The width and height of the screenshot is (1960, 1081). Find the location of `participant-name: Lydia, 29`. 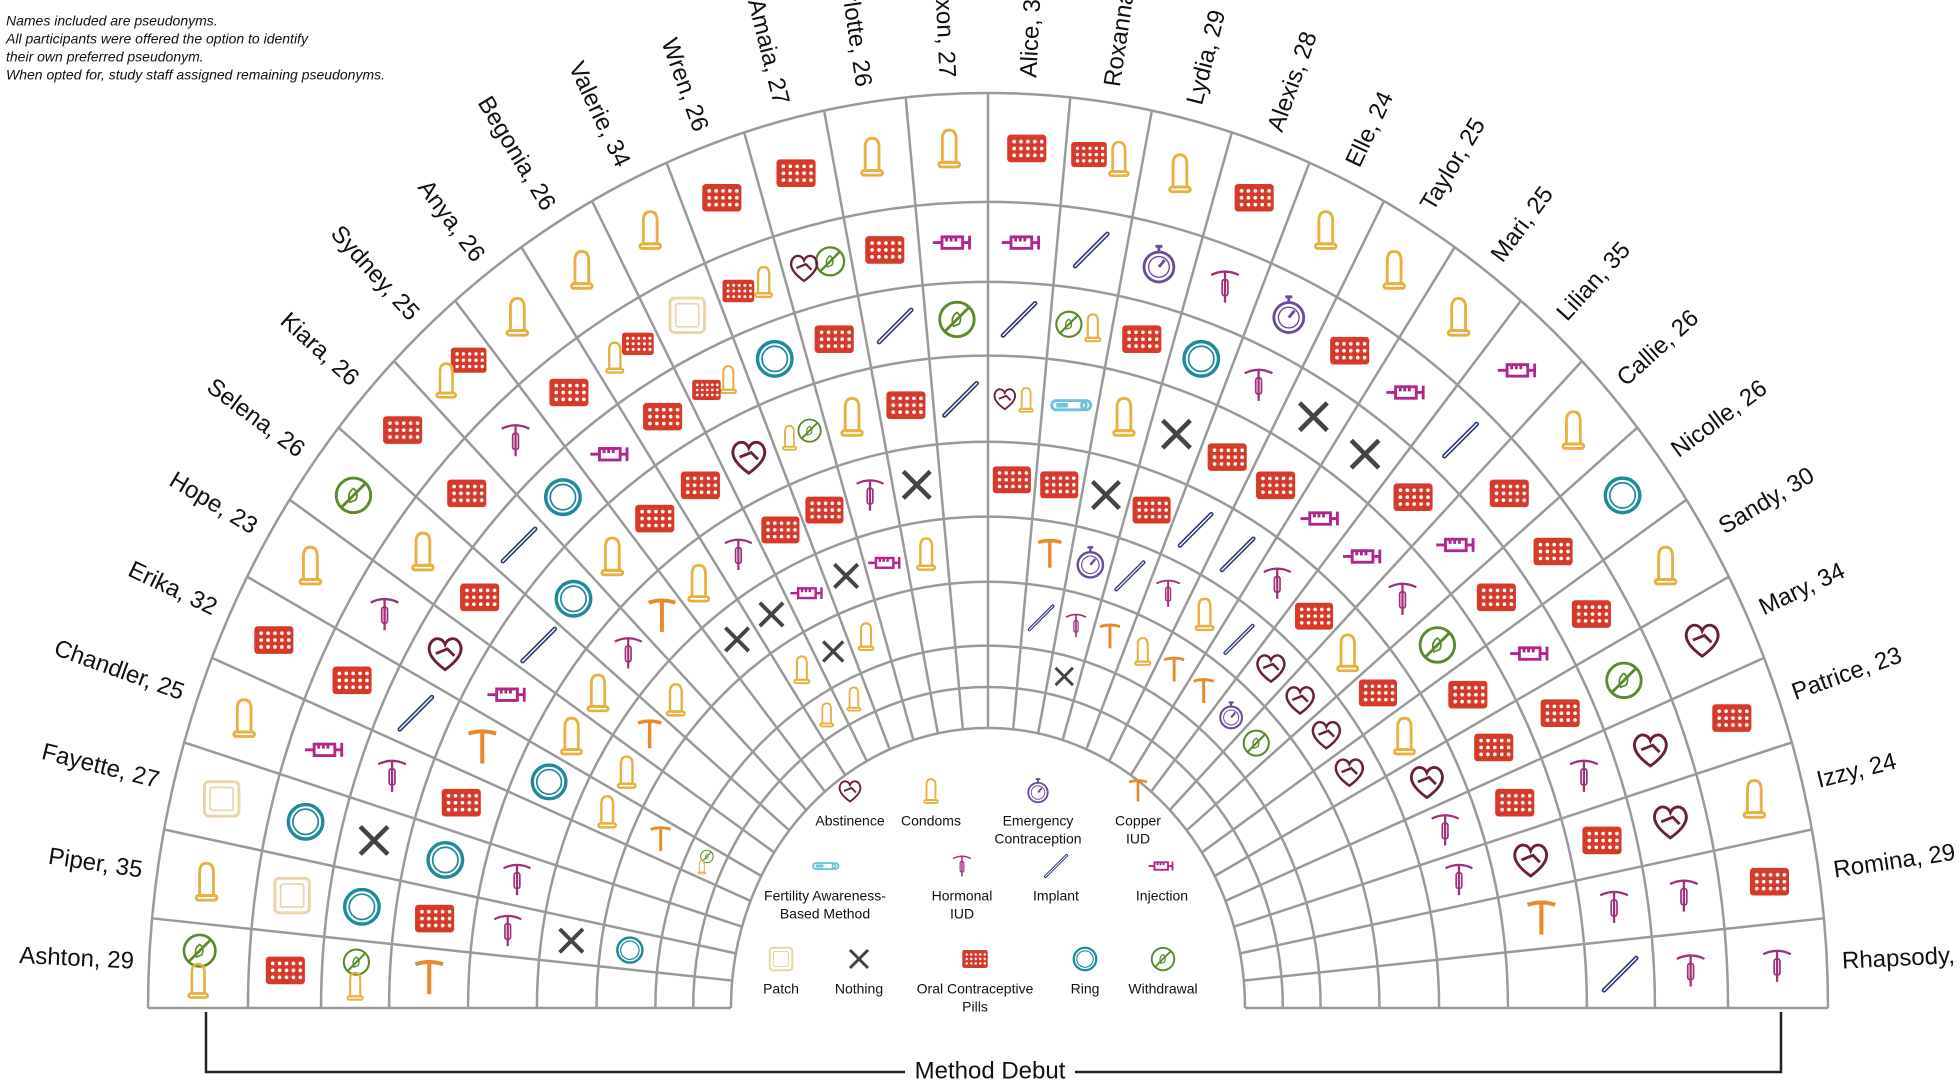

participant-name: Lydia, 29 is located at coordinates (1207, 57).